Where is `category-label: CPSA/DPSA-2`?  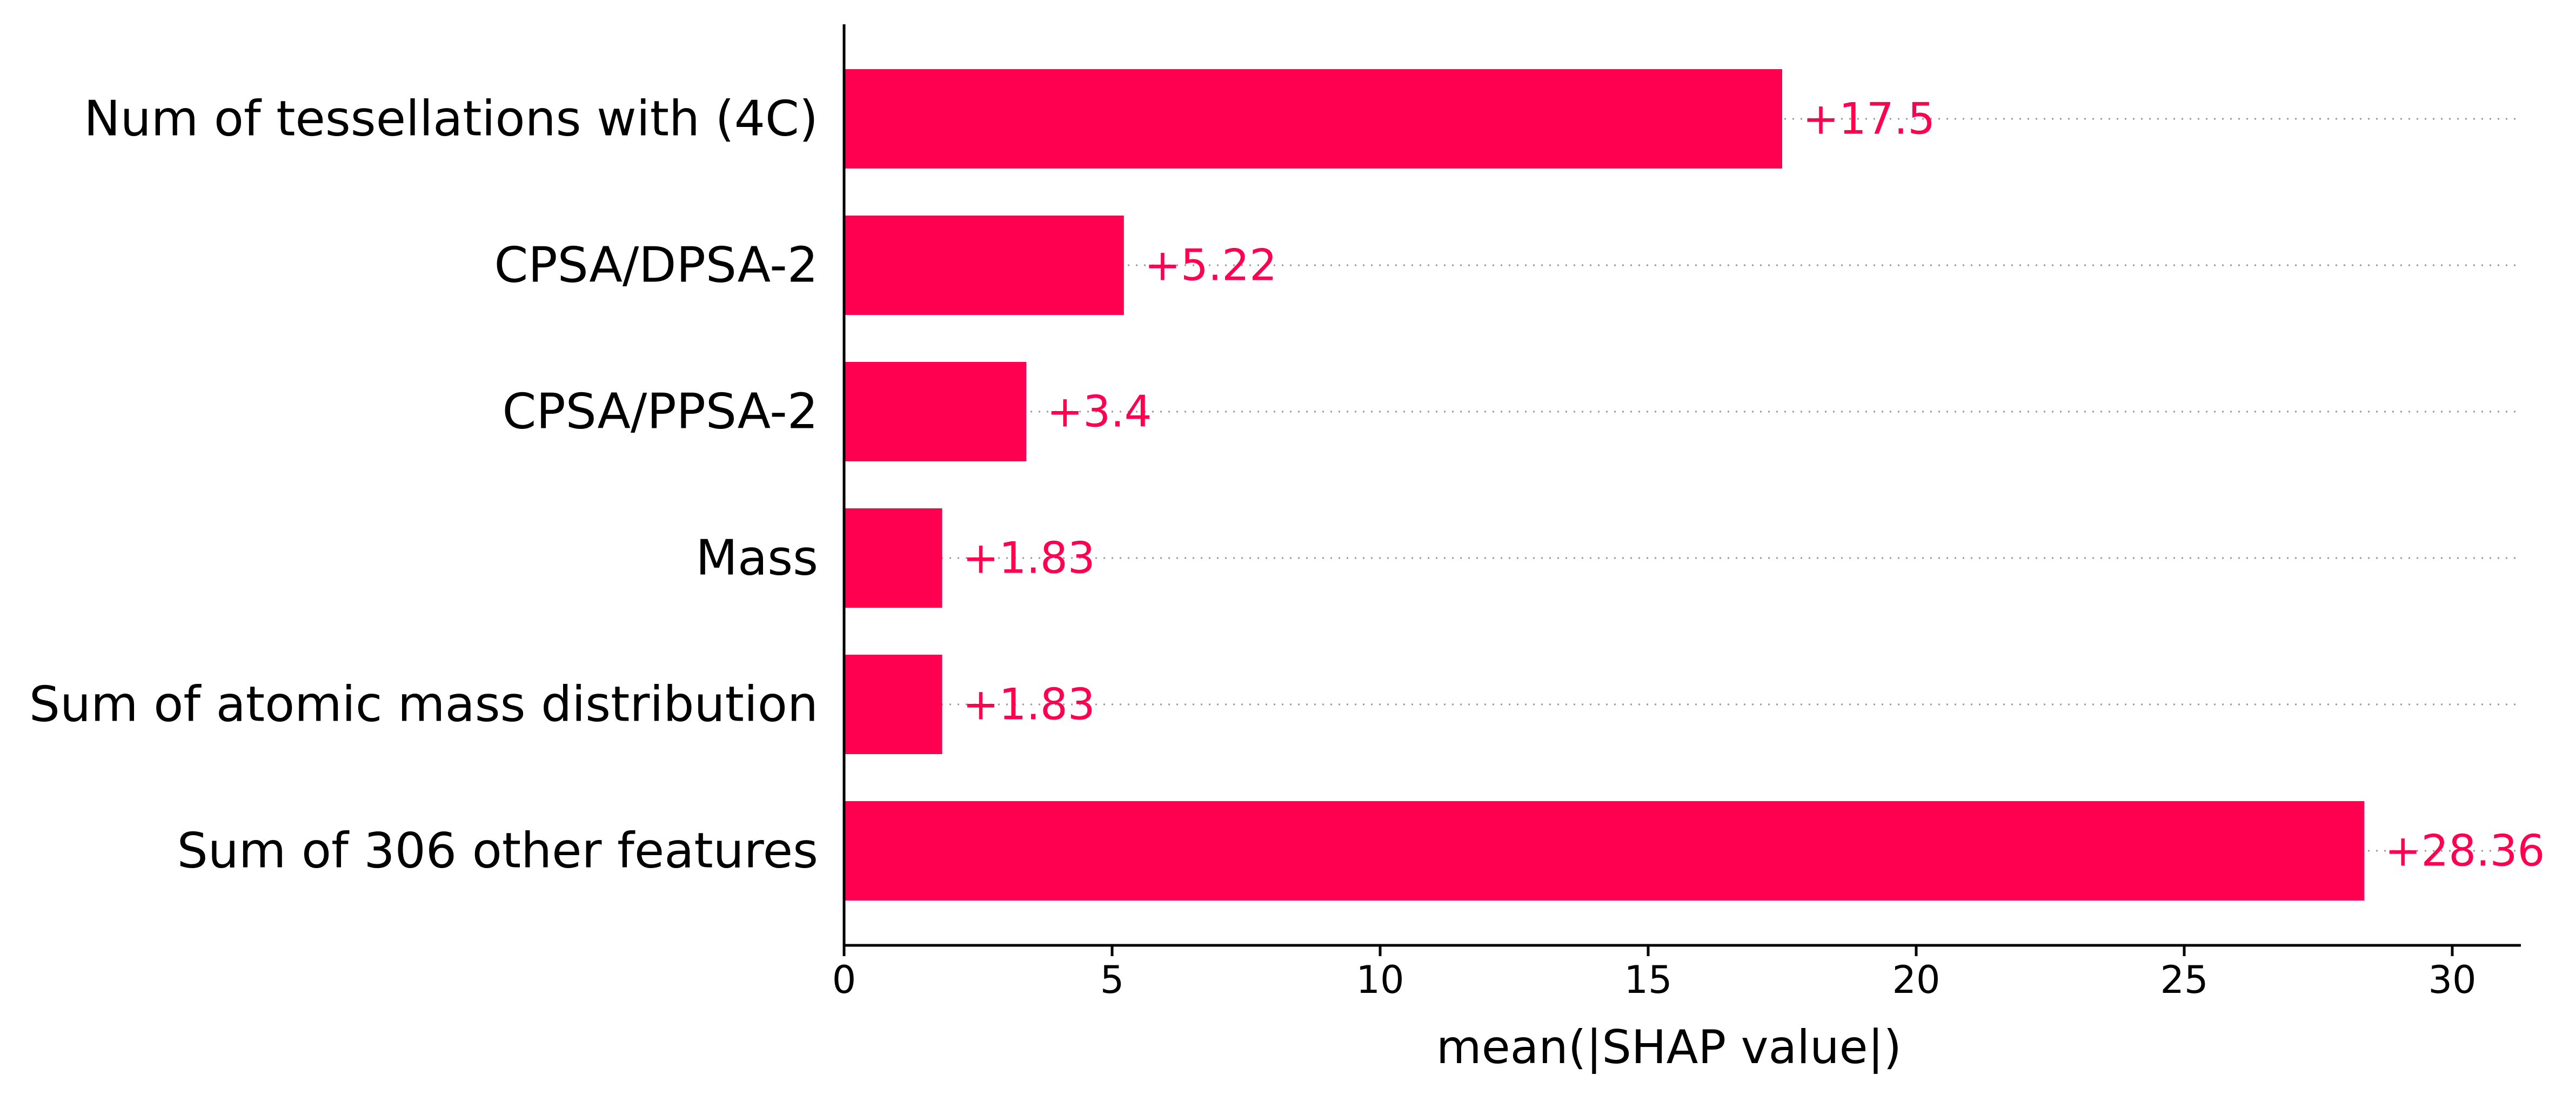 category-label: CPSA/DPSA-2 is located at coordinates (656, 265).